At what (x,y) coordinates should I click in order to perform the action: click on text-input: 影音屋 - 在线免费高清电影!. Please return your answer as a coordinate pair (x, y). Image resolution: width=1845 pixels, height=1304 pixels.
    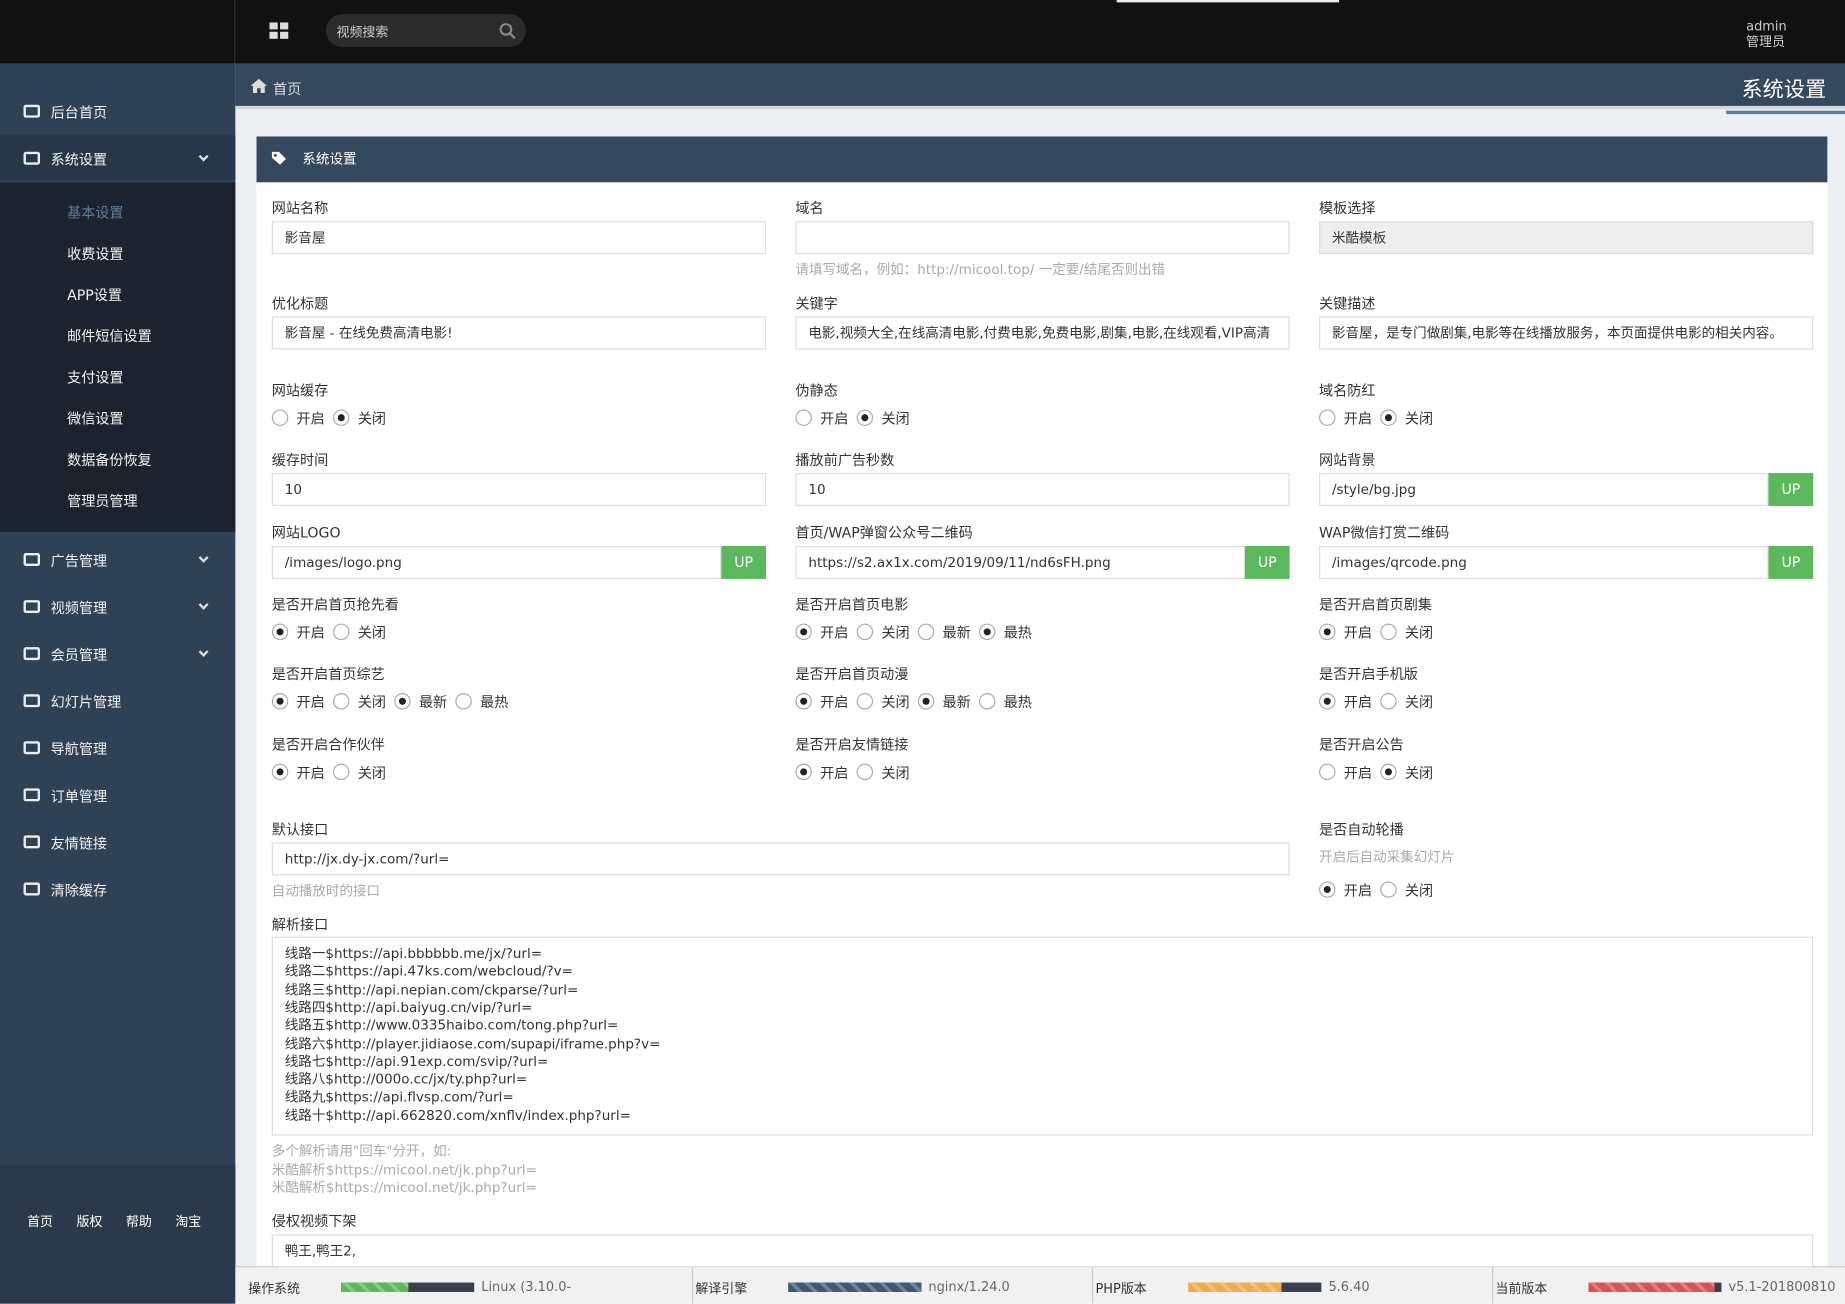
    Looking at the image, I should click on (519, 333).